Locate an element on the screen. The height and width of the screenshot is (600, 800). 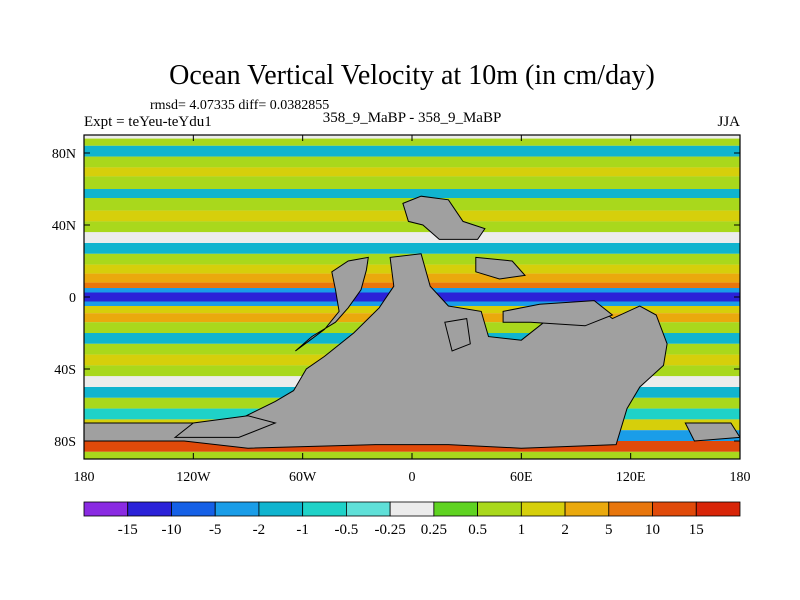
x-tick-label: 60E is located at coordinates (521, 477).